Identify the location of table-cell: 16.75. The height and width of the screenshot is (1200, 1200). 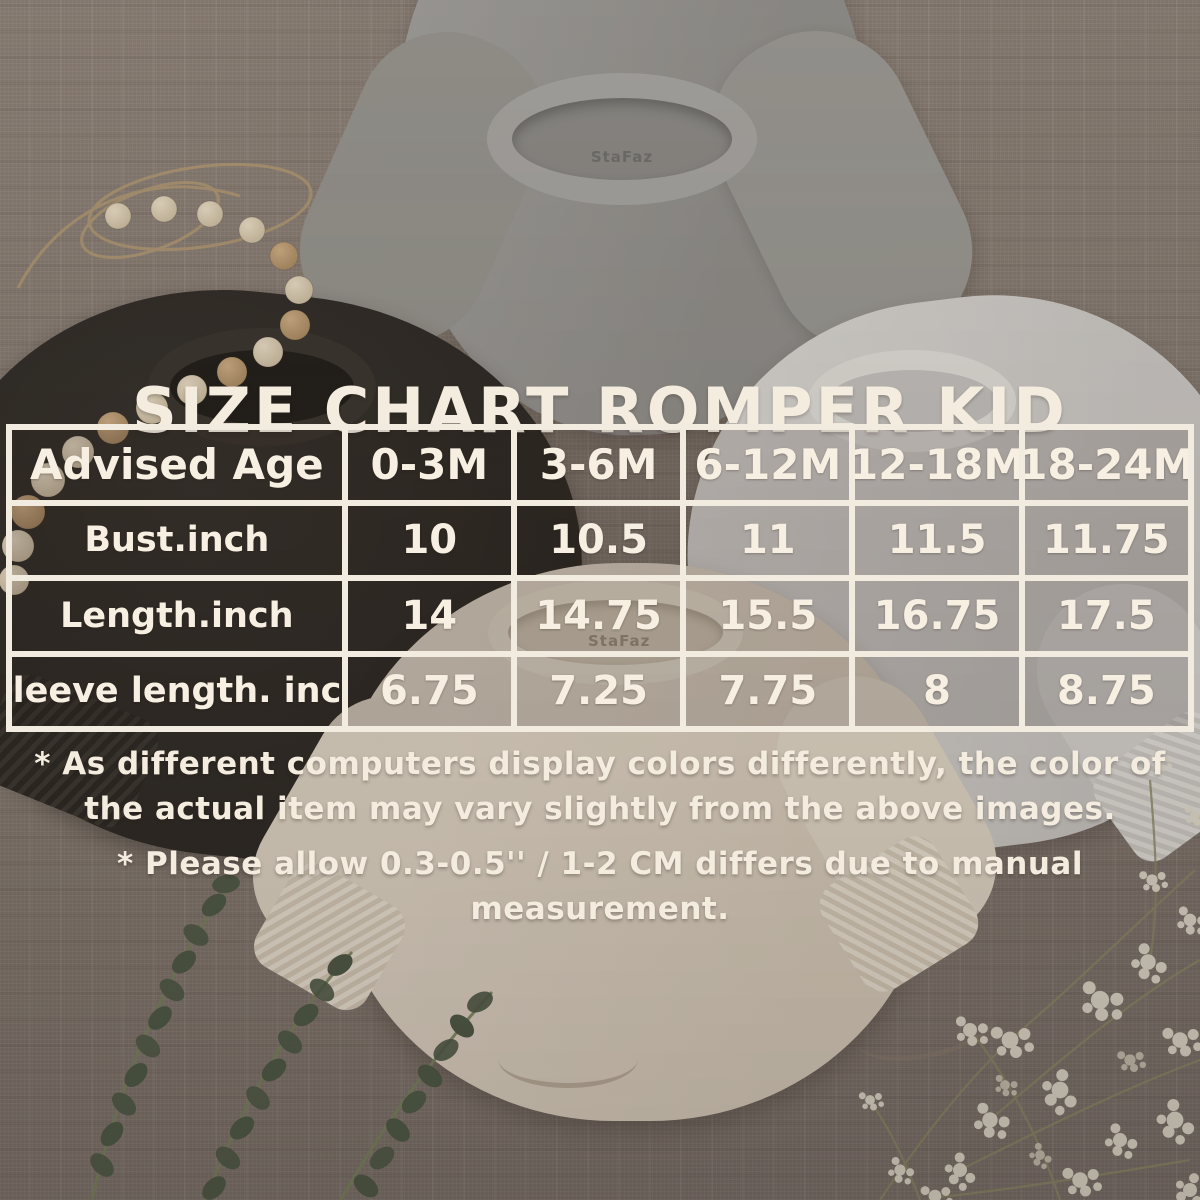
(937, 616).